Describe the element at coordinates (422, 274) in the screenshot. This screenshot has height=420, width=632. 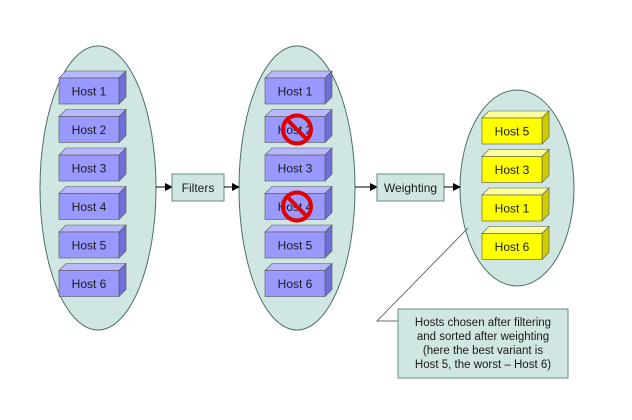
I see `callout-pointer-line` at that location.